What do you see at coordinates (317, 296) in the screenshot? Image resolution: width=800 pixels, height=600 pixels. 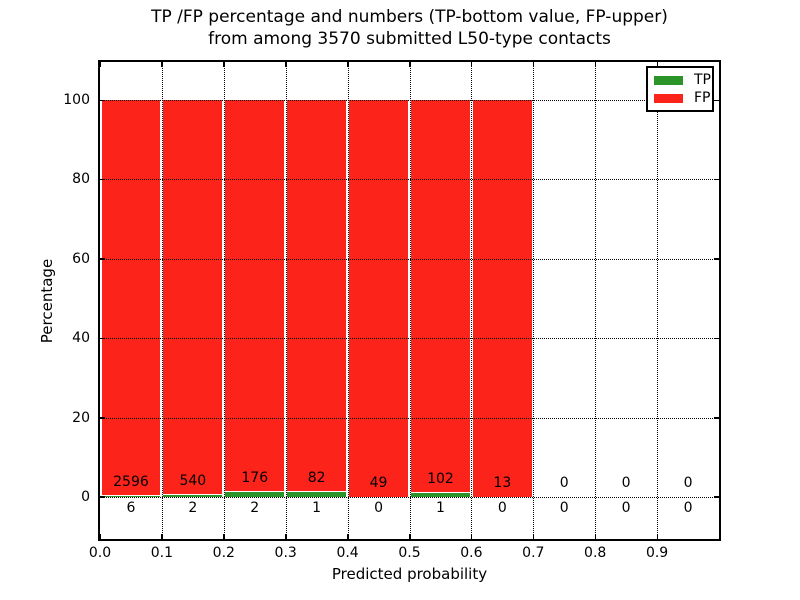 I see `bar-fp-0.3-0.4` at bounding box center [317, 296].